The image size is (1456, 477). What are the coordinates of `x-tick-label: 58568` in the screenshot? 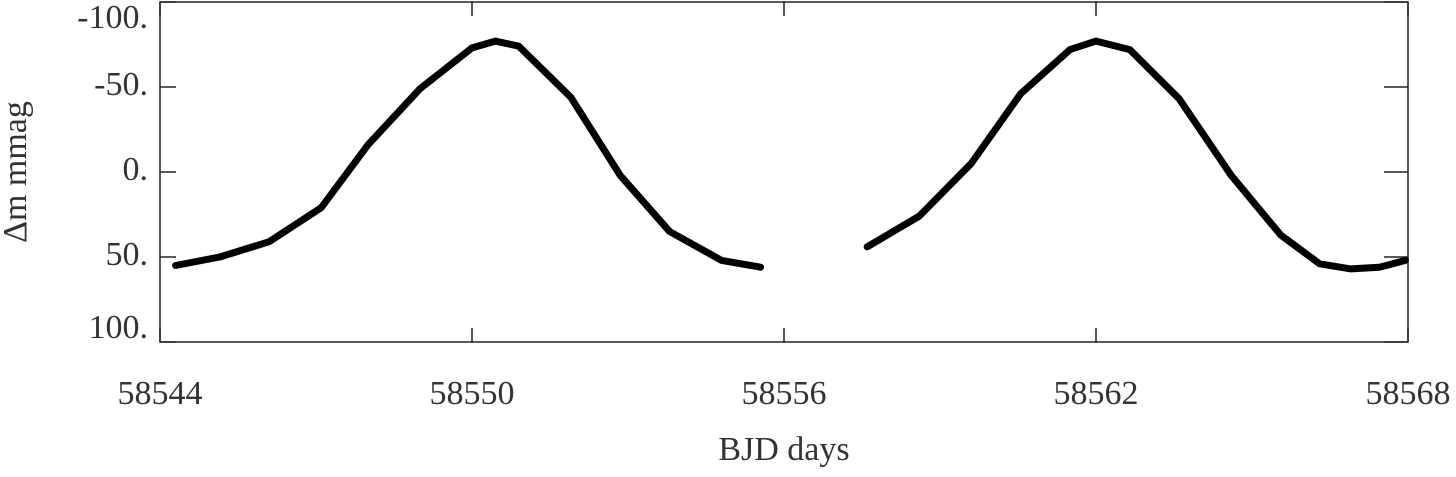 It's located at (1408, 393).